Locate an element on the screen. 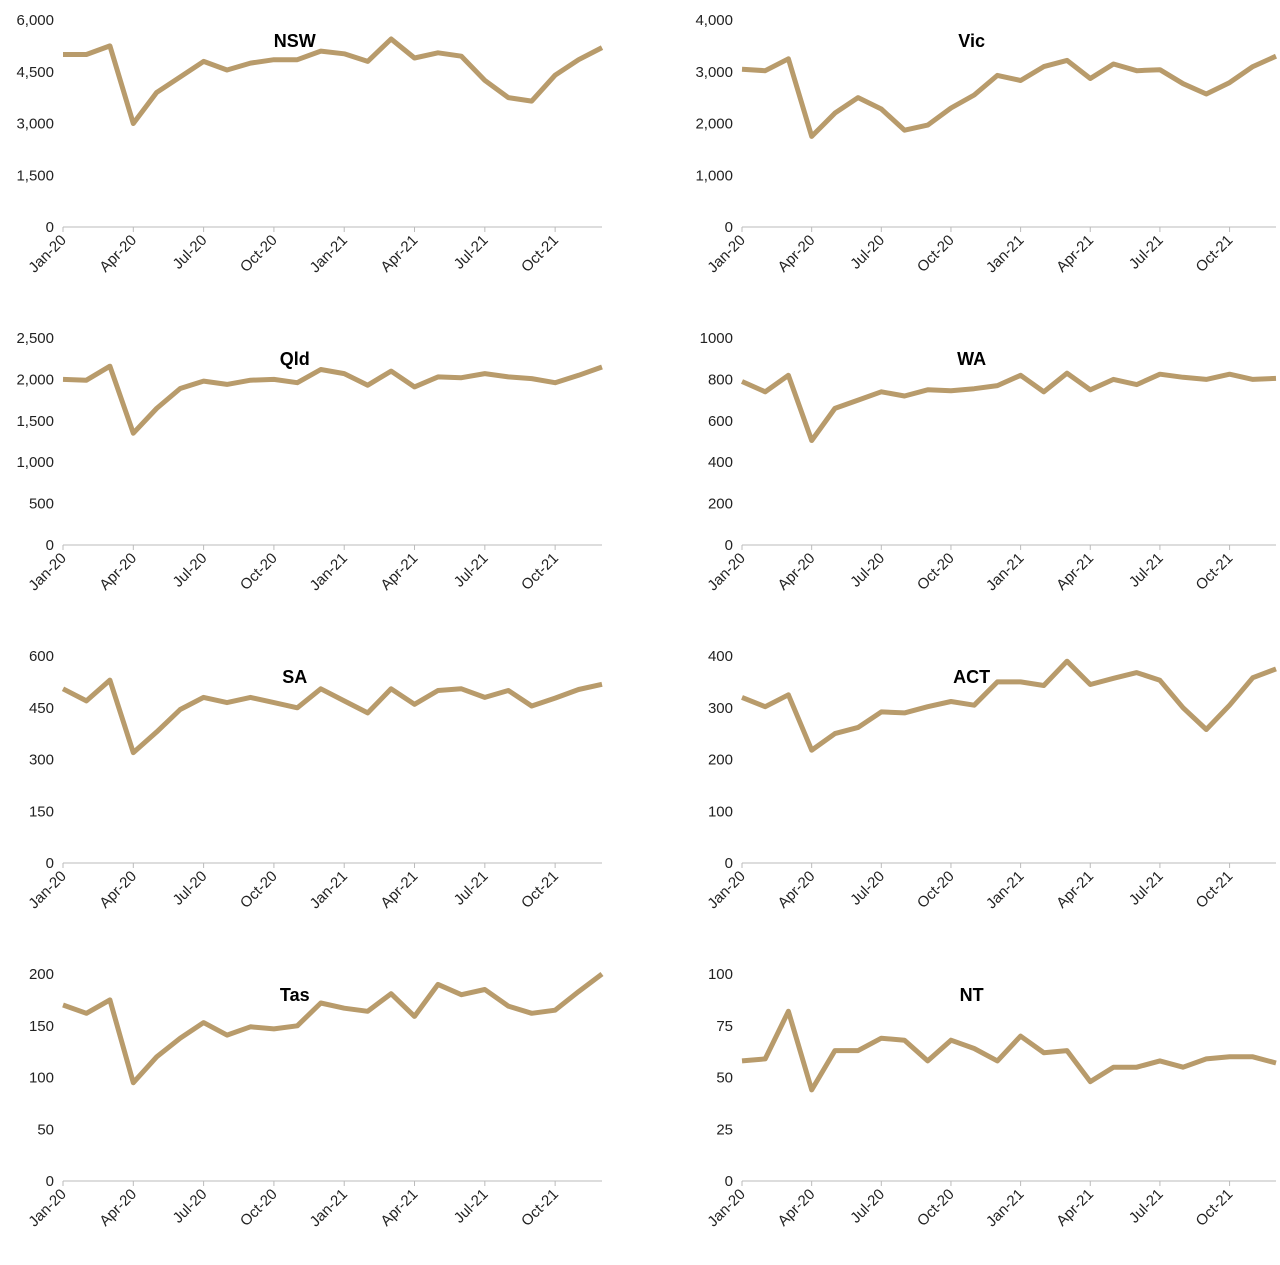  chart-title: NSW is located at coordinates (295, 41).